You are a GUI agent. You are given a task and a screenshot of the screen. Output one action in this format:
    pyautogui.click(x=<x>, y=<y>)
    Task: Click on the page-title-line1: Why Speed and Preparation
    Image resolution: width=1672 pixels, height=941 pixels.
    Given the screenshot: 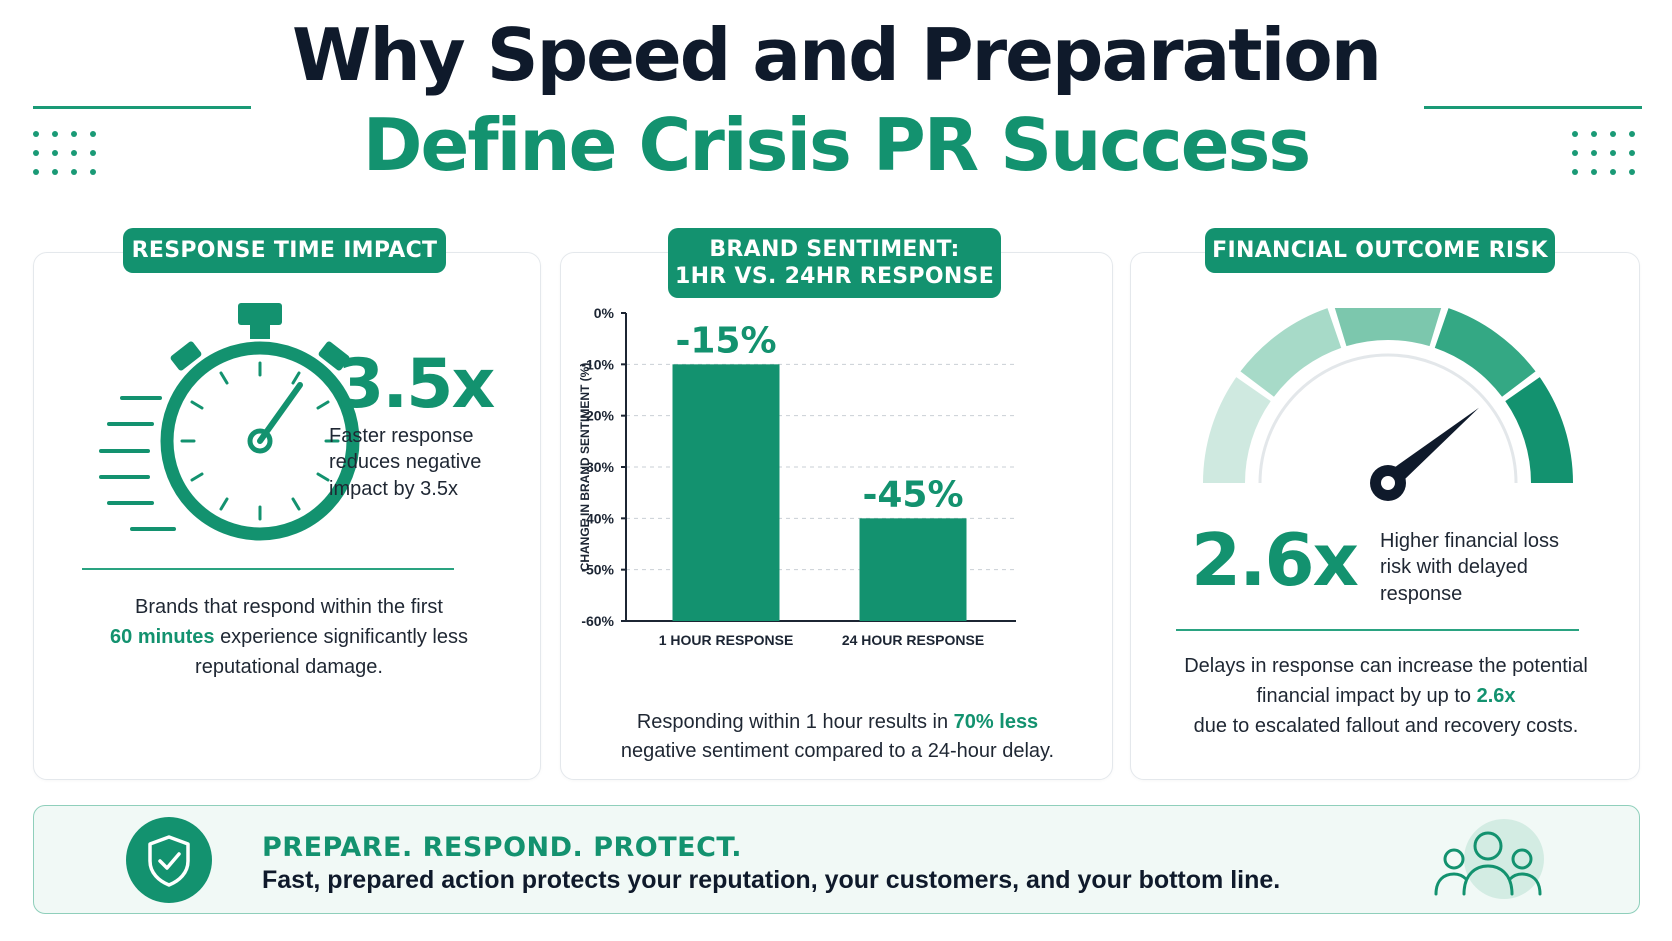 What is the action you would take?
    pyautogui.click(x=837, y=55)
    